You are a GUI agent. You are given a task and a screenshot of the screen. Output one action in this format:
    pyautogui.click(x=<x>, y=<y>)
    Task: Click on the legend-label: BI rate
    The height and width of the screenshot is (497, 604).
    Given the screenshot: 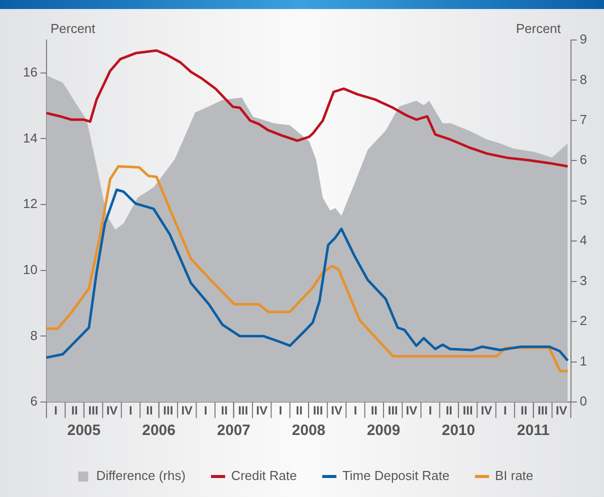 What is the action you would take?
    pyautogui.click(x=514, y=476)
    